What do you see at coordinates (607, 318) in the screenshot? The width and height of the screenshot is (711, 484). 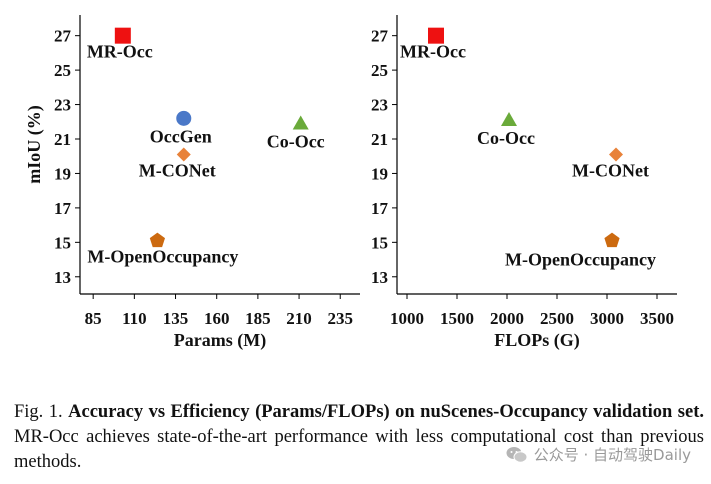 I see `x-tick-label: 3000` at bounding box center [607, 318].